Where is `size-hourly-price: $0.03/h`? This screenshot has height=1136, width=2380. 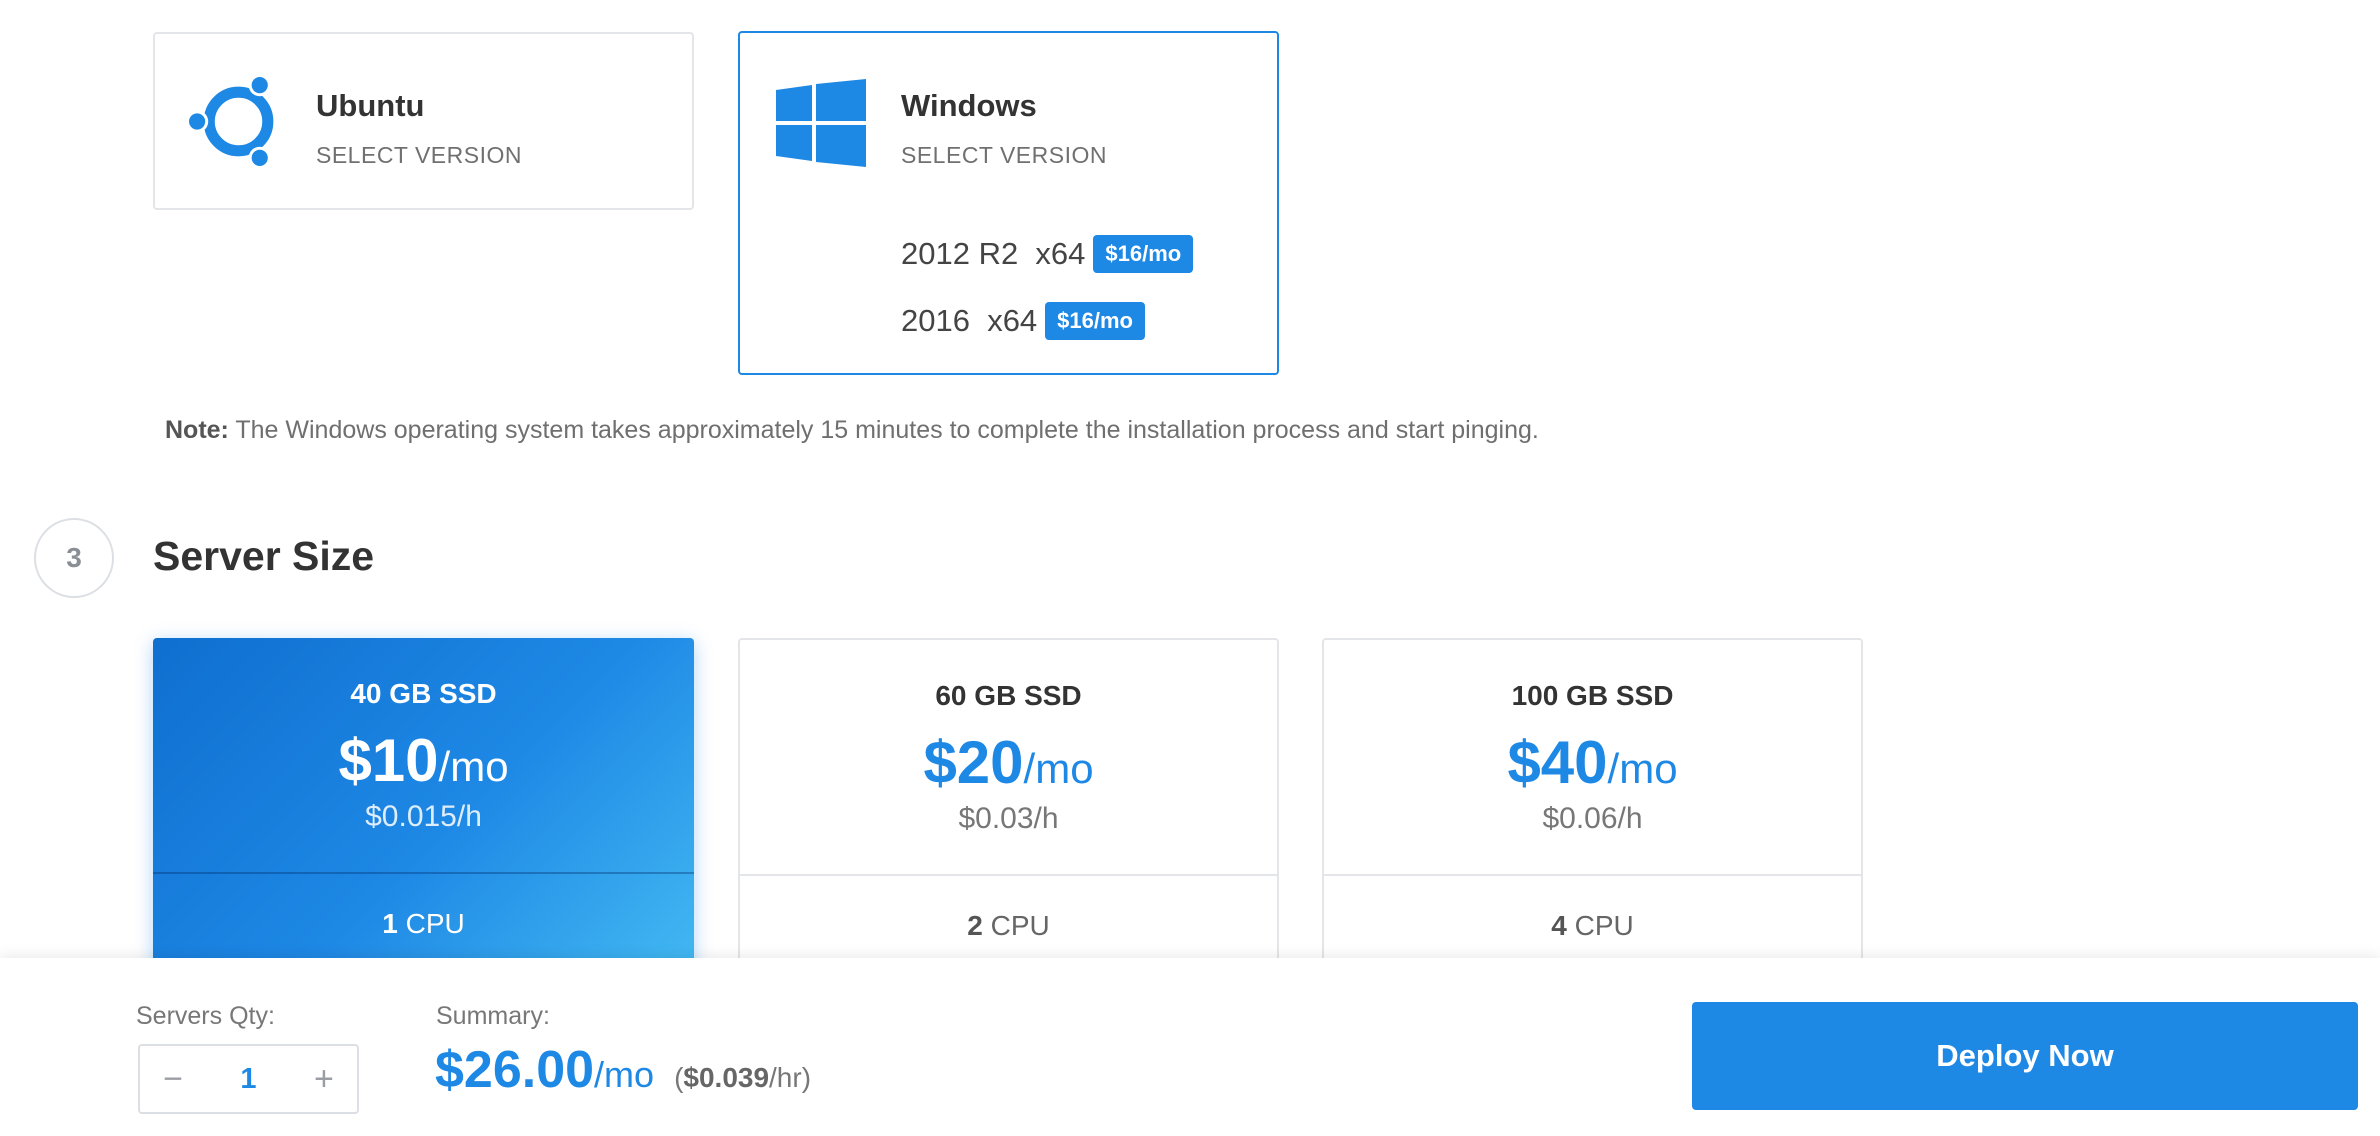 size-hourly-price: $0.03/h is located at coordinates (1008, 818).